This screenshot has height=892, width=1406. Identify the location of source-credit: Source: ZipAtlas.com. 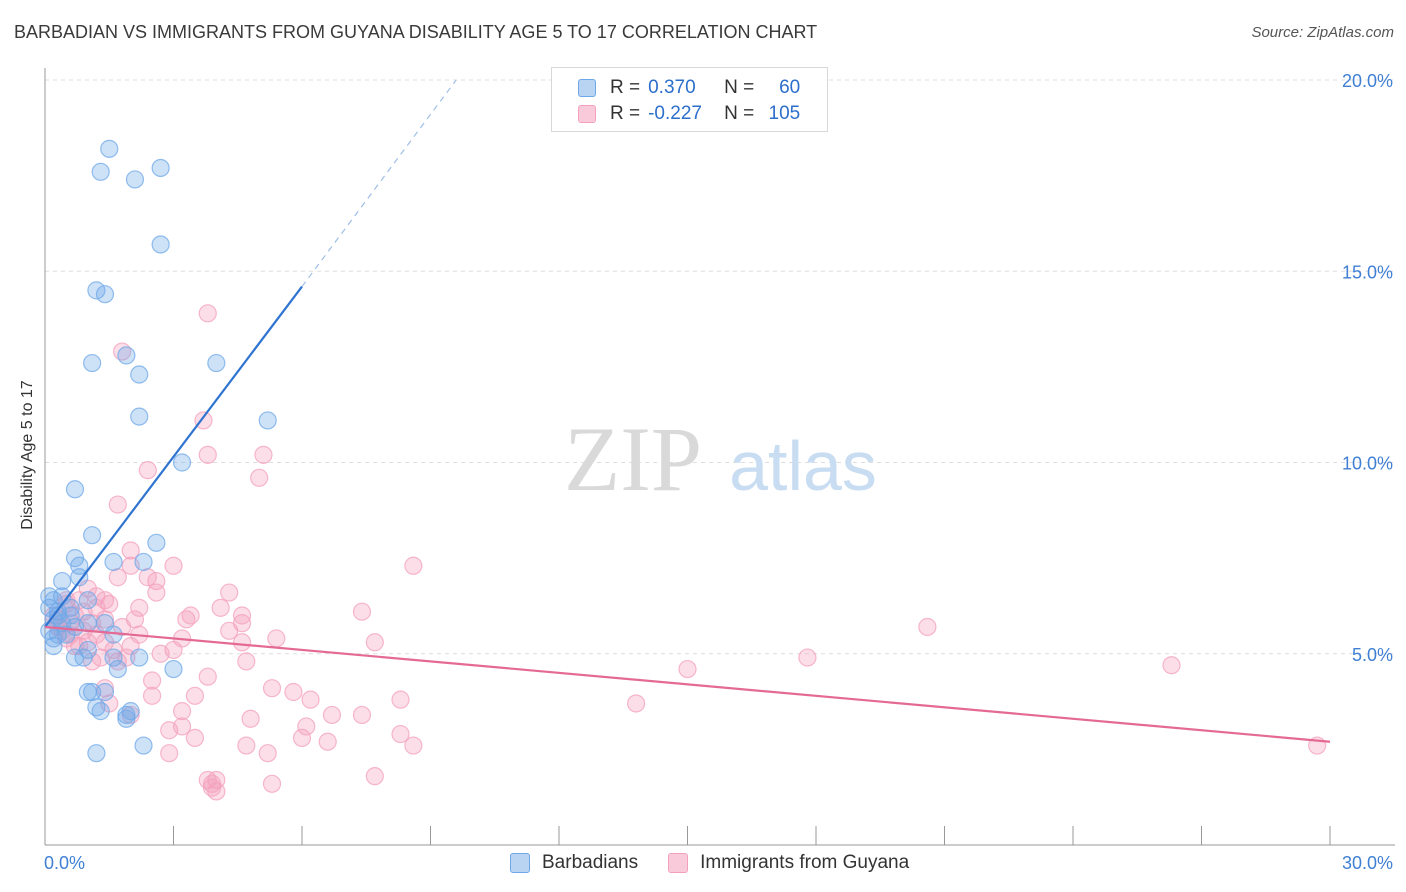
(1322, 32).